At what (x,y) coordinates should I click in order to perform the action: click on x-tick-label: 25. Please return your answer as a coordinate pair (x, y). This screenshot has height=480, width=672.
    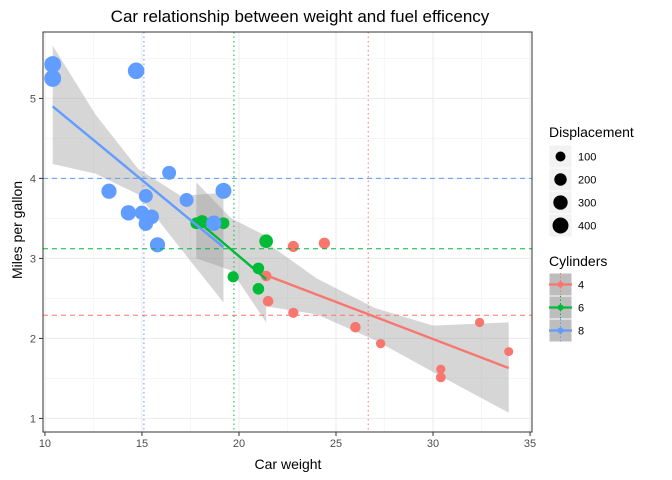
    Looking at the image, I should click on (336, 444).